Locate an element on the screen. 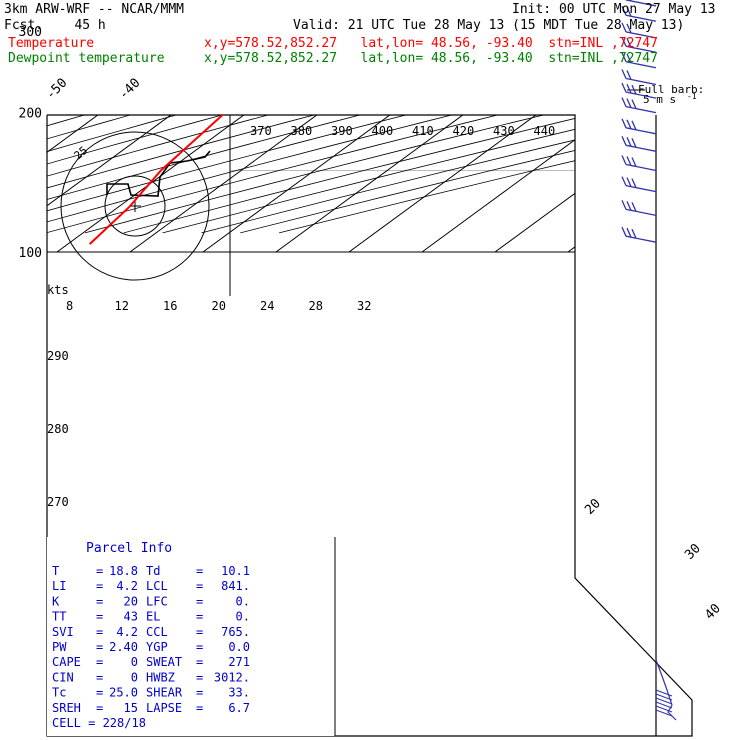 The height and width of the screenshot is (740, 740). parcel-value: 0.0 is located at coordinates (239, 647).